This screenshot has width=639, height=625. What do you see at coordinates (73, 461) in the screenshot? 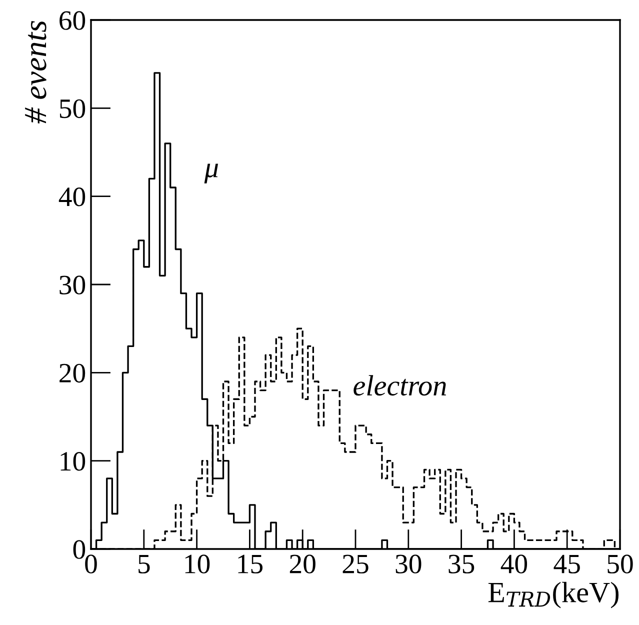
I see `y-tick-label: 10` at bounding box center [73, 461].